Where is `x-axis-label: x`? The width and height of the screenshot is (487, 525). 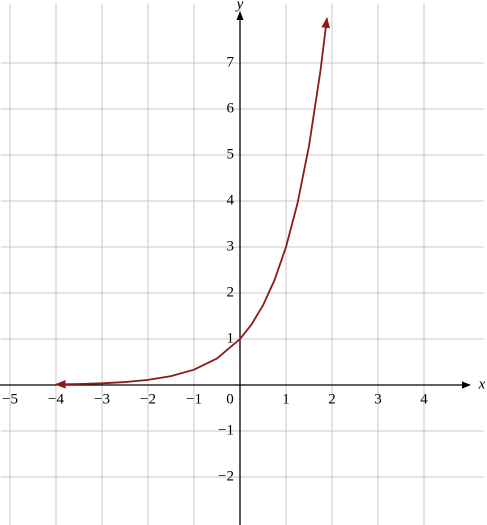 x-axis-label: x is located at coordinates (482, 384).